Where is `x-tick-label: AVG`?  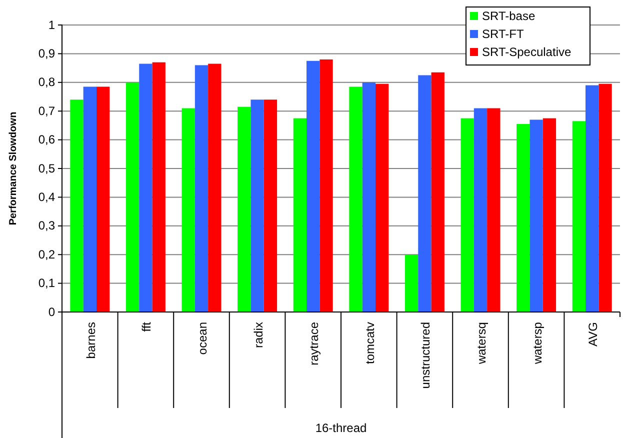
x-tick-label: AVG is located at coordinates (593, 334).